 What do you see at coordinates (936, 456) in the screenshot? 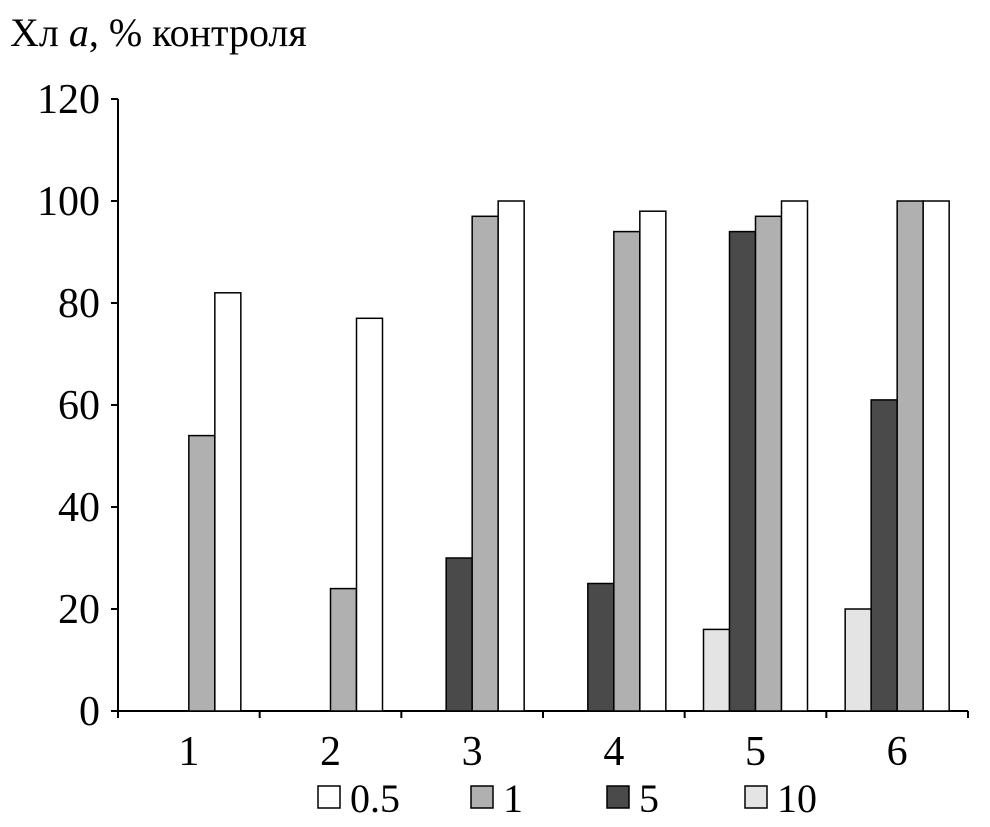
I see `bar-0.5-cat-6` at bounding box center [936, 456].